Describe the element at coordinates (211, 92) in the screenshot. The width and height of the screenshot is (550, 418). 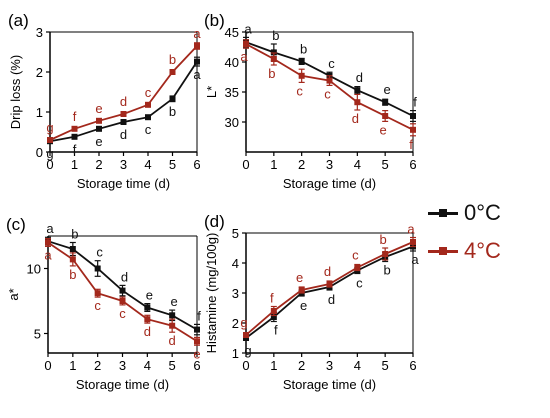
I see `y-axis-label: L*` at that location.